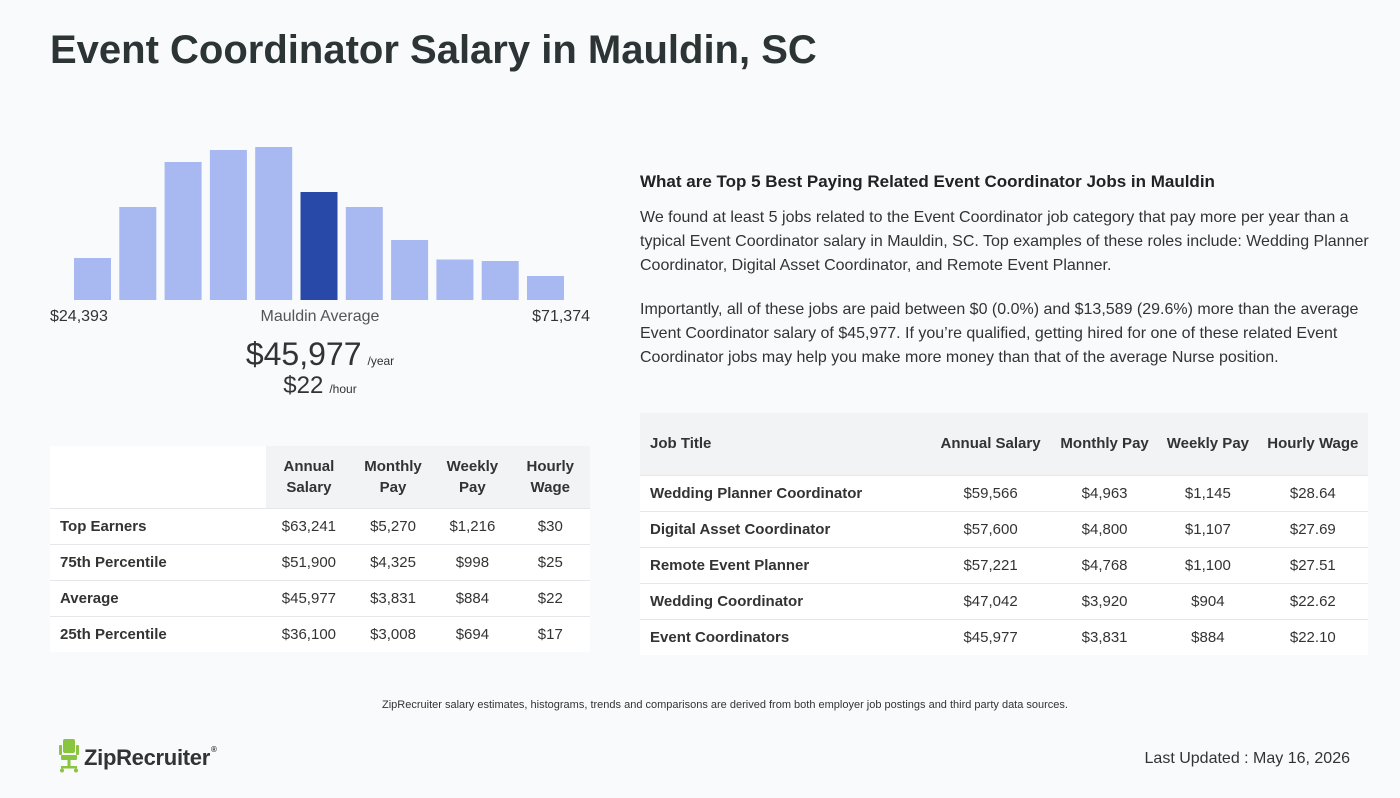  What do you see at coordinates (1105, 636) in the screenshot?
I see `job-cell: $3,831` at bounding box center [1105, 636].